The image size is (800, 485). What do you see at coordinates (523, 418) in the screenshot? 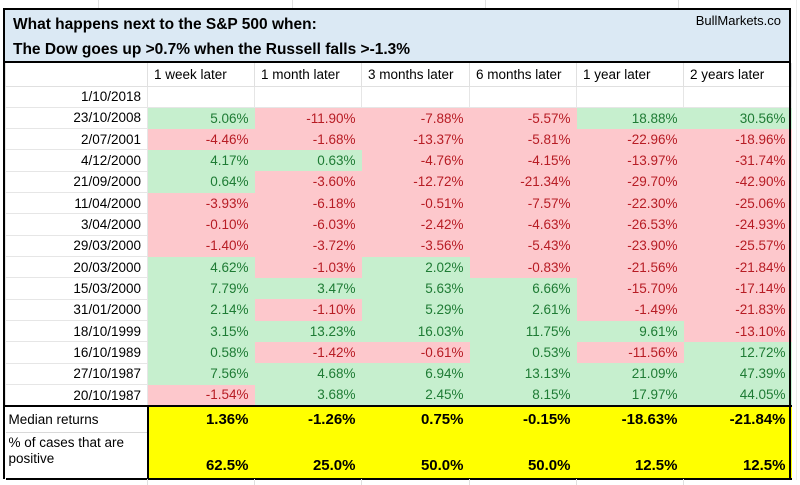
I see `median-value: -0.15%` at bounding box center [523, 418].